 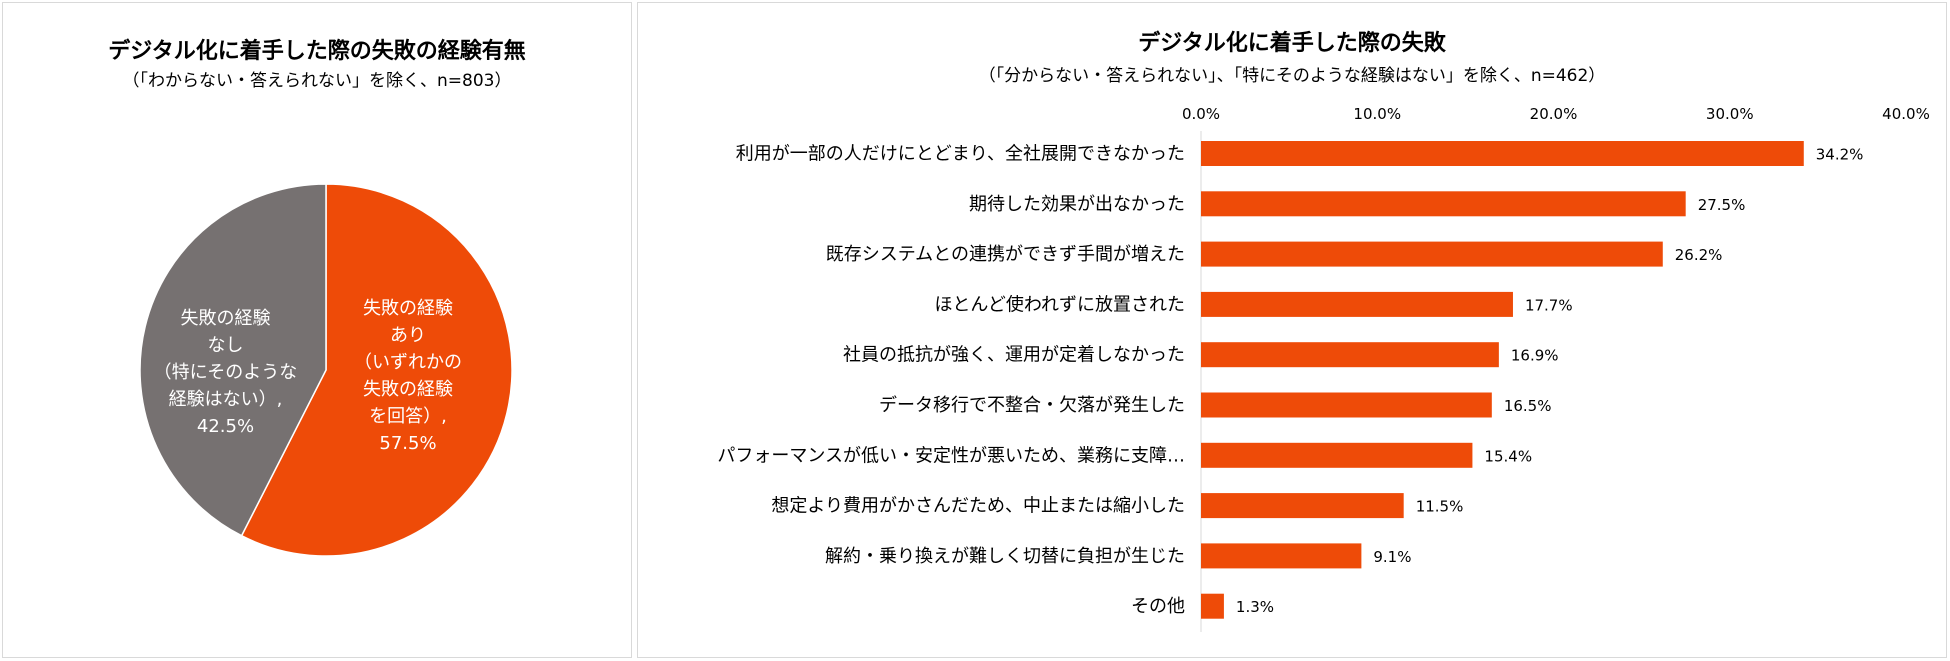 I want to click on category-label: データ移行で不整合・欠落が発生した, so click(x=1032, y=405).